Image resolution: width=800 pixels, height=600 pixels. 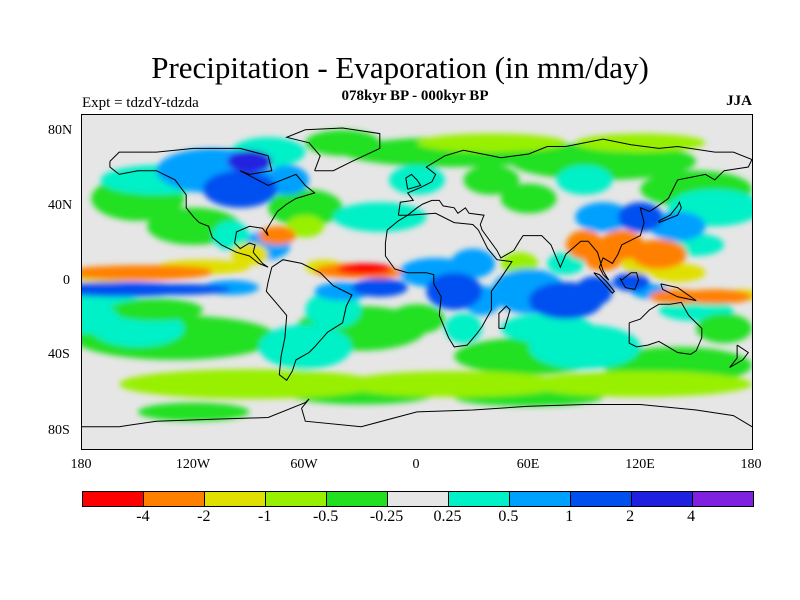 I want to click on colorbar-tick-label: 2, so click(x=630, y=516).